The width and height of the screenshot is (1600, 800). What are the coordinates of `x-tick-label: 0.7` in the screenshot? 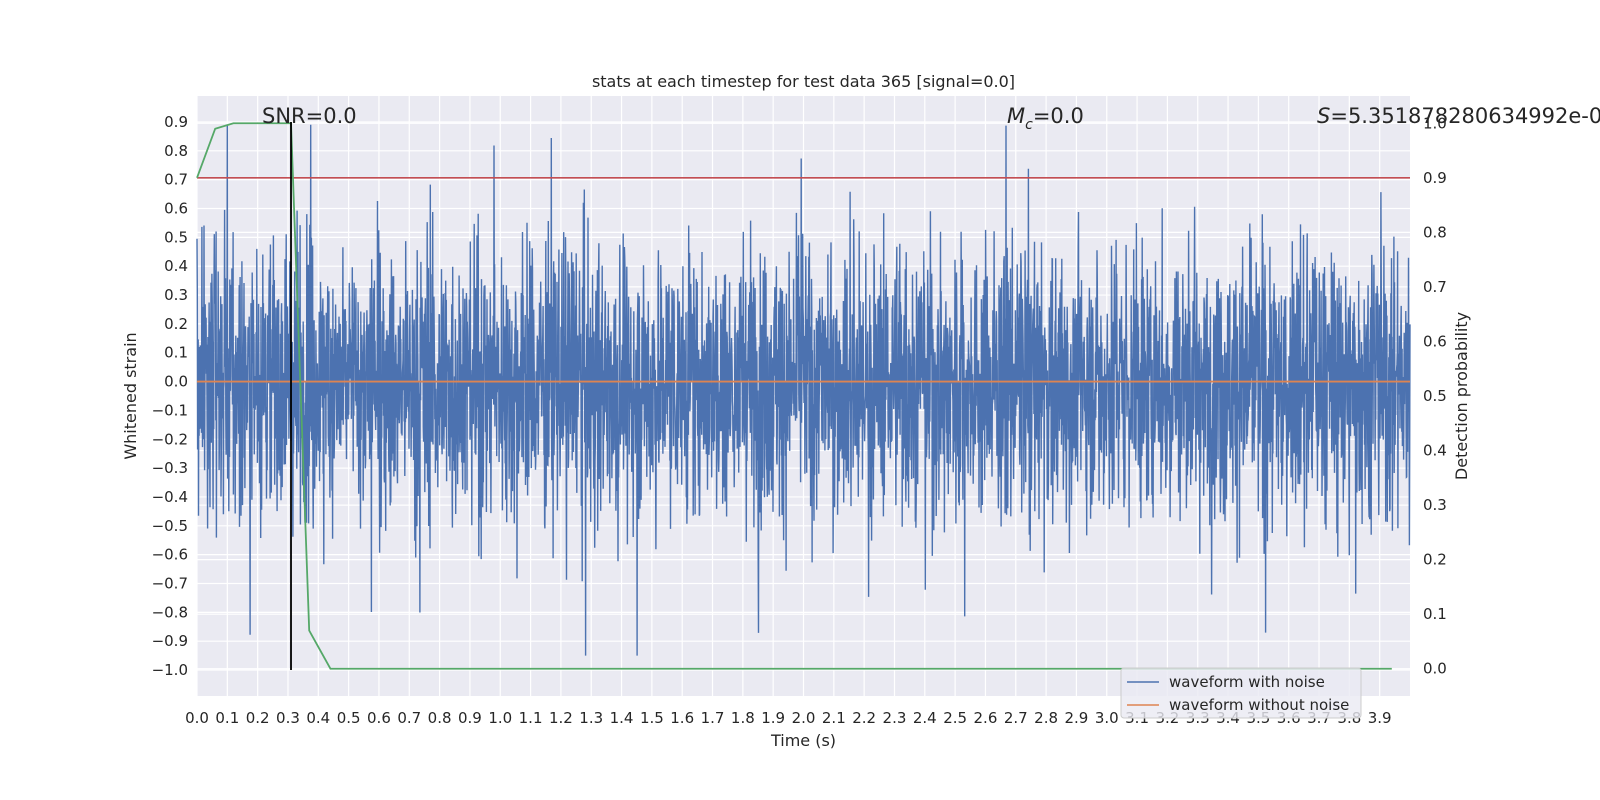 It's located at (409, 718).